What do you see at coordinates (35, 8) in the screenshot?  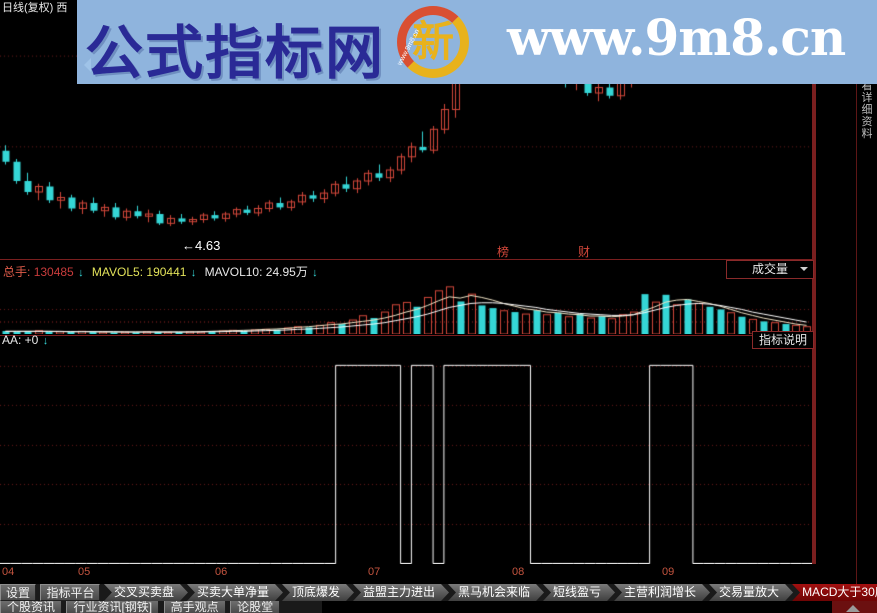 I see `chart-period-label: 日线(复权) 西` at bounding box center [35, 8].